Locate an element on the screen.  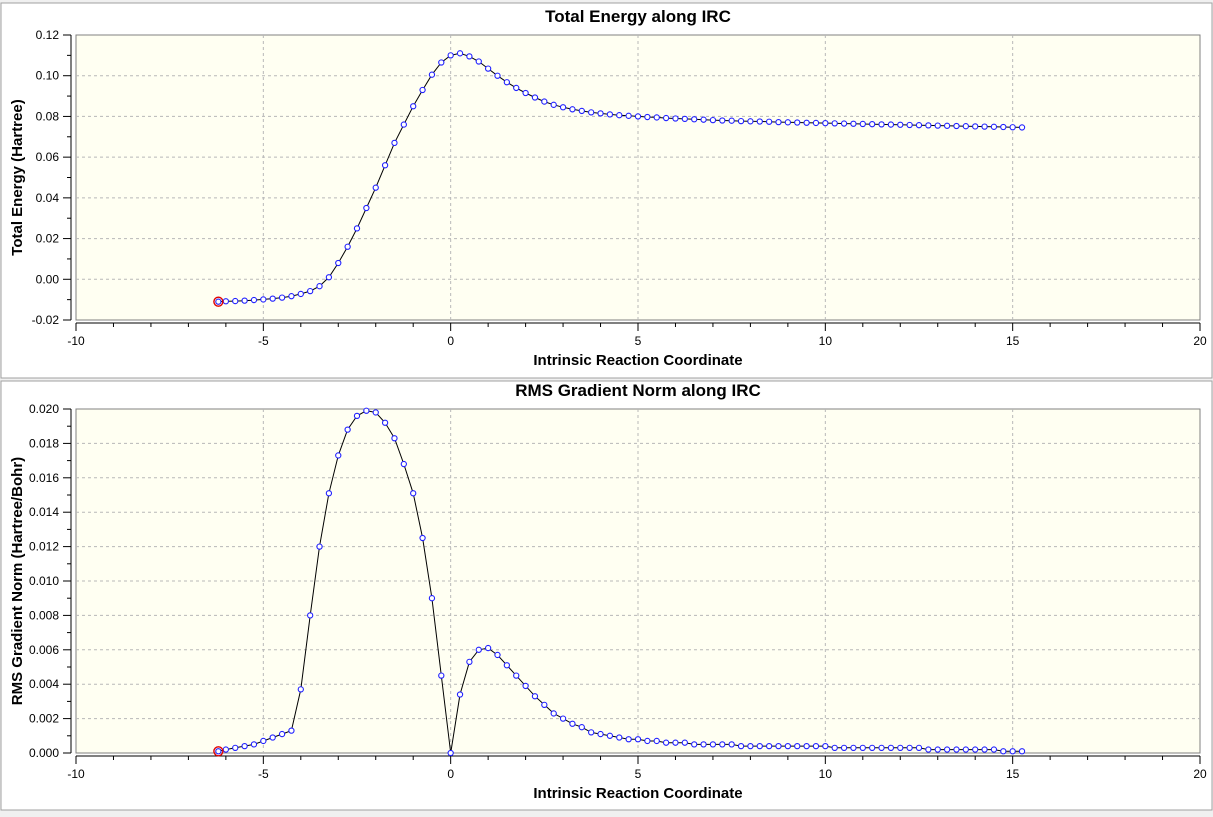
selected-point-marker is located at coordinates (218, 751).